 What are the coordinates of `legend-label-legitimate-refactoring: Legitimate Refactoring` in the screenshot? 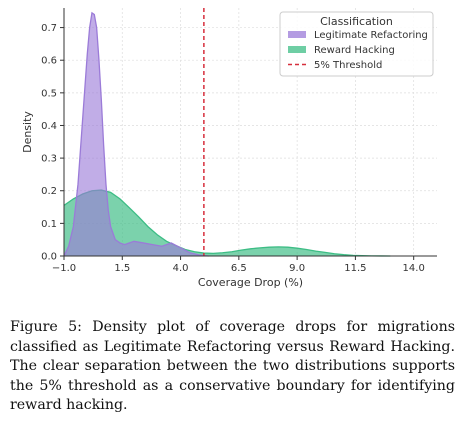 It's located at (371, 35).